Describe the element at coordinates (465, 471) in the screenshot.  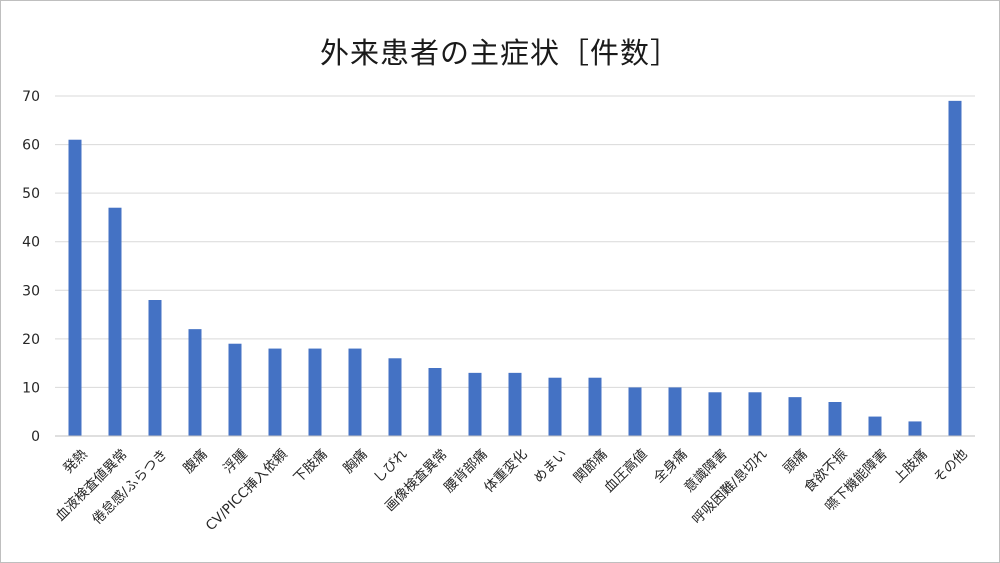
I see `x-tick-label: 腰背部痛` at that location.